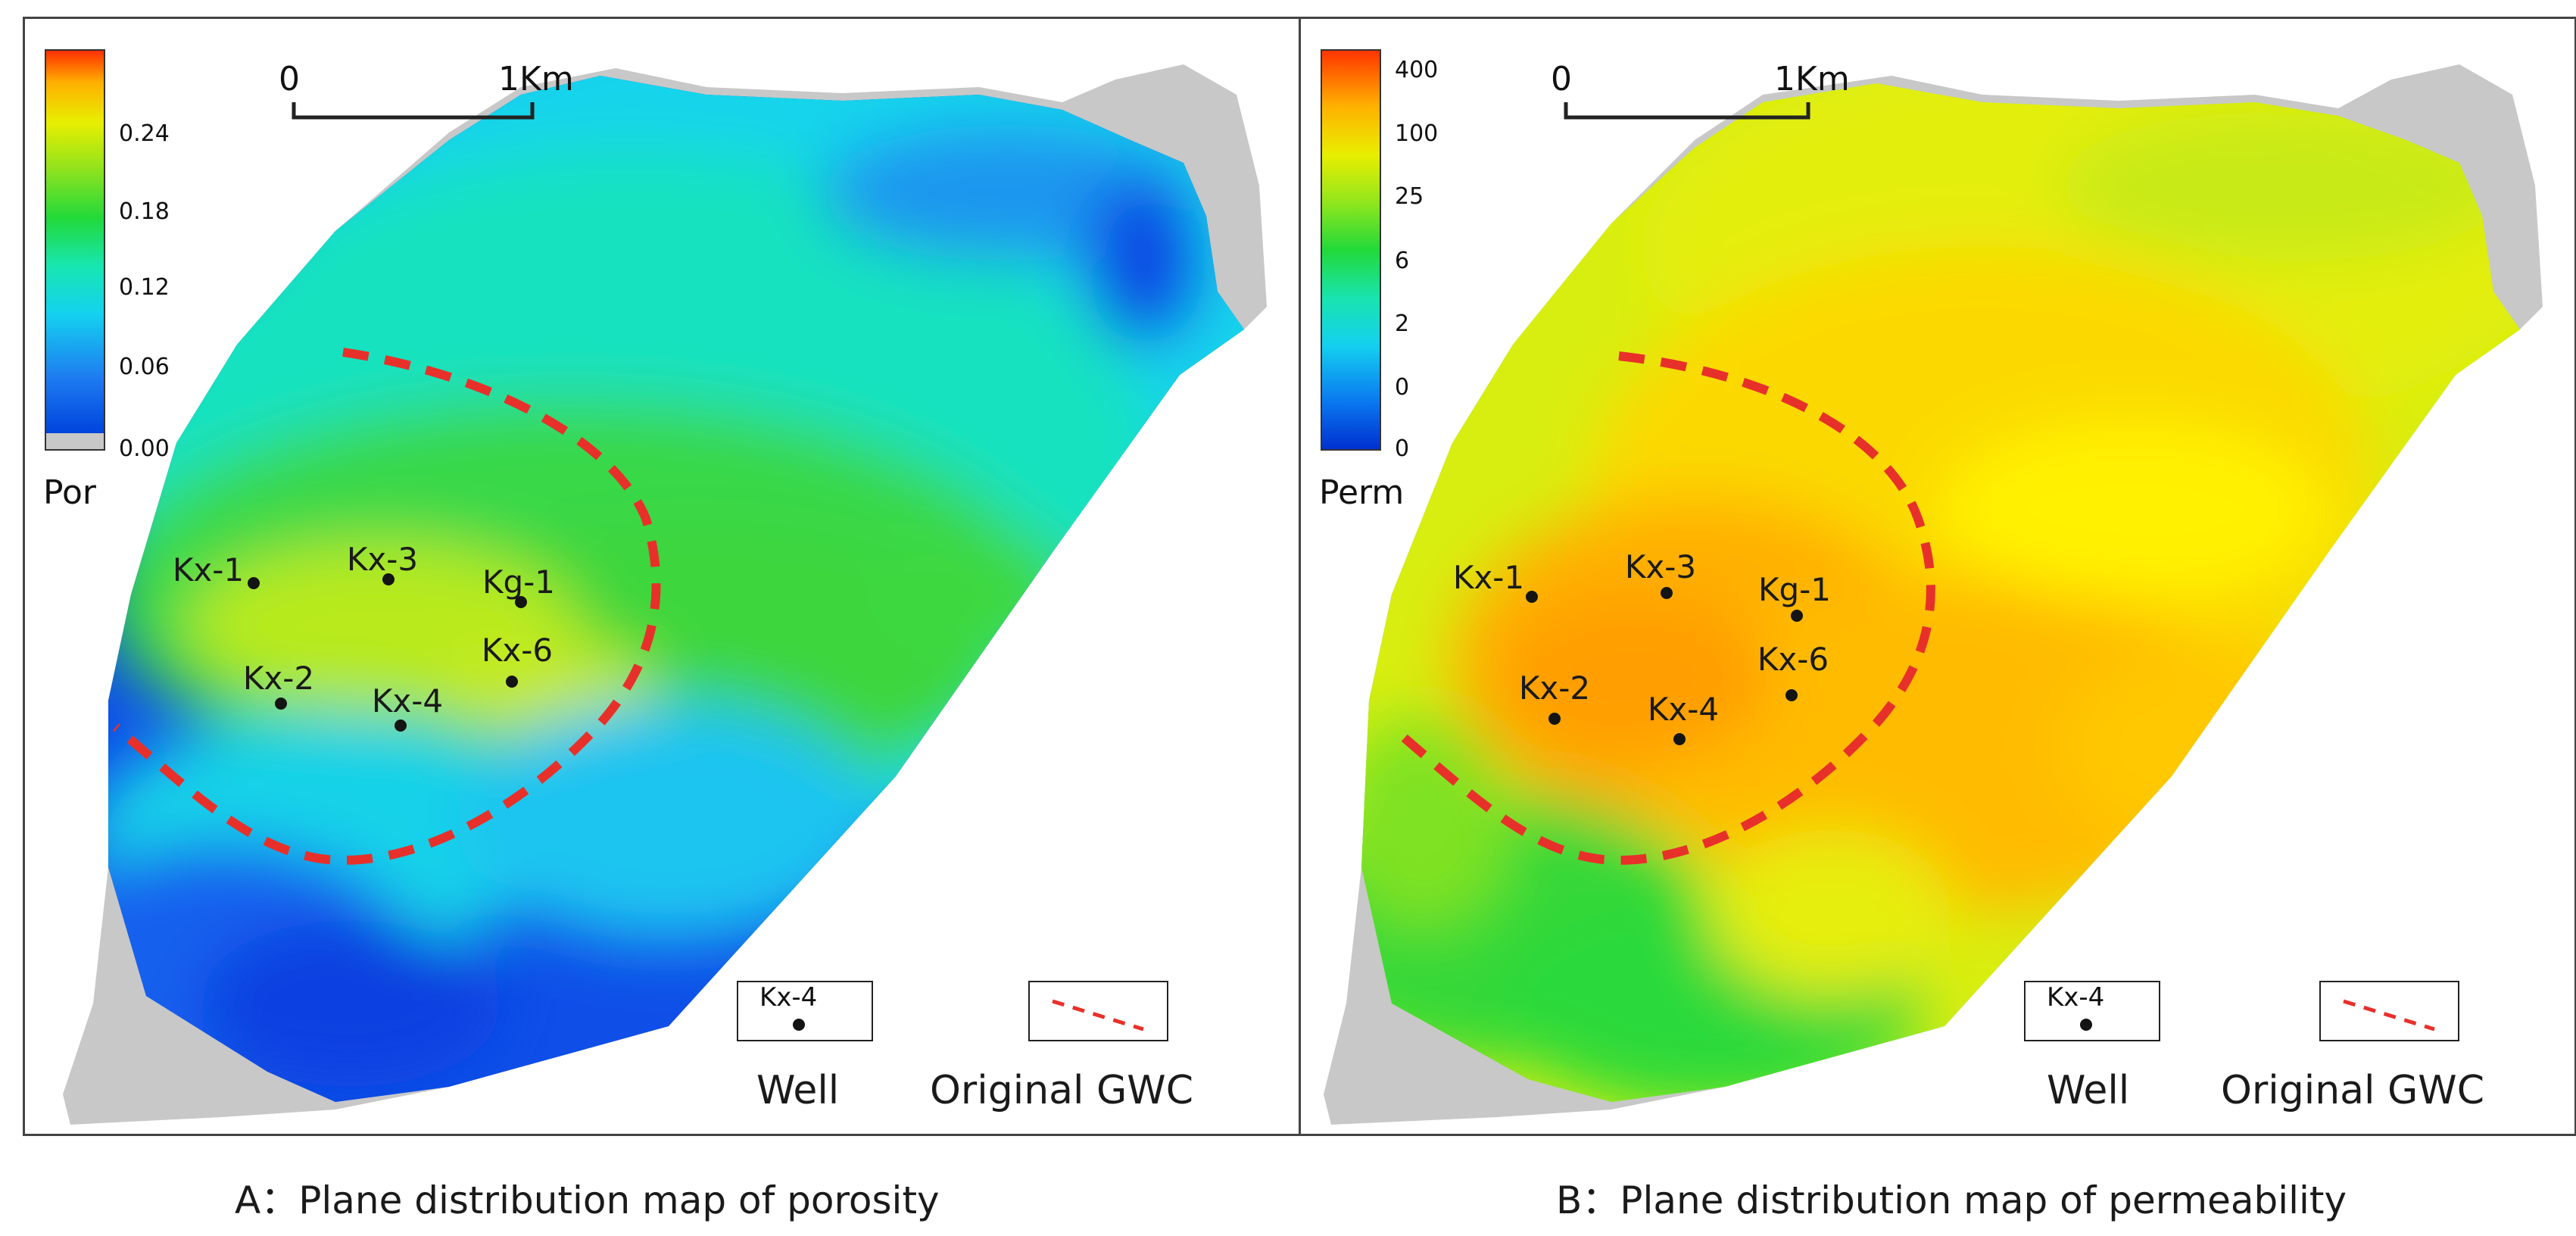 This screenshot has width=2576, height=1236. I want to click on colorbar-tick: 0.12, so click(144, 287).